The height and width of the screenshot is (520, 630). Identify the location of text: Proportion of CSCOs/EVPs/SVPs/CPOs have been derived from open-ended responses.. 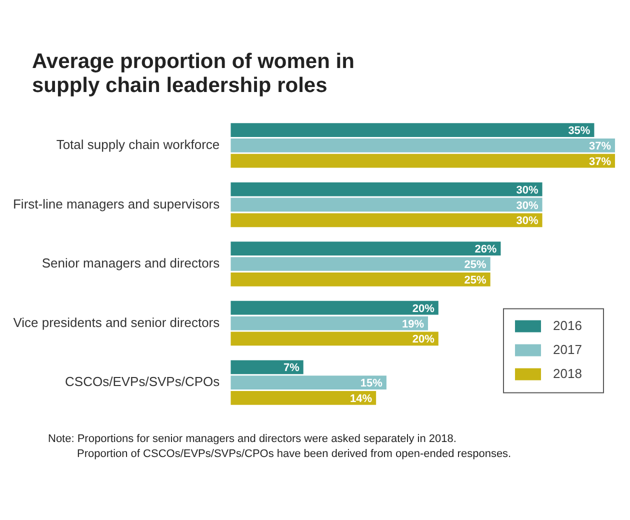
(294, 454).